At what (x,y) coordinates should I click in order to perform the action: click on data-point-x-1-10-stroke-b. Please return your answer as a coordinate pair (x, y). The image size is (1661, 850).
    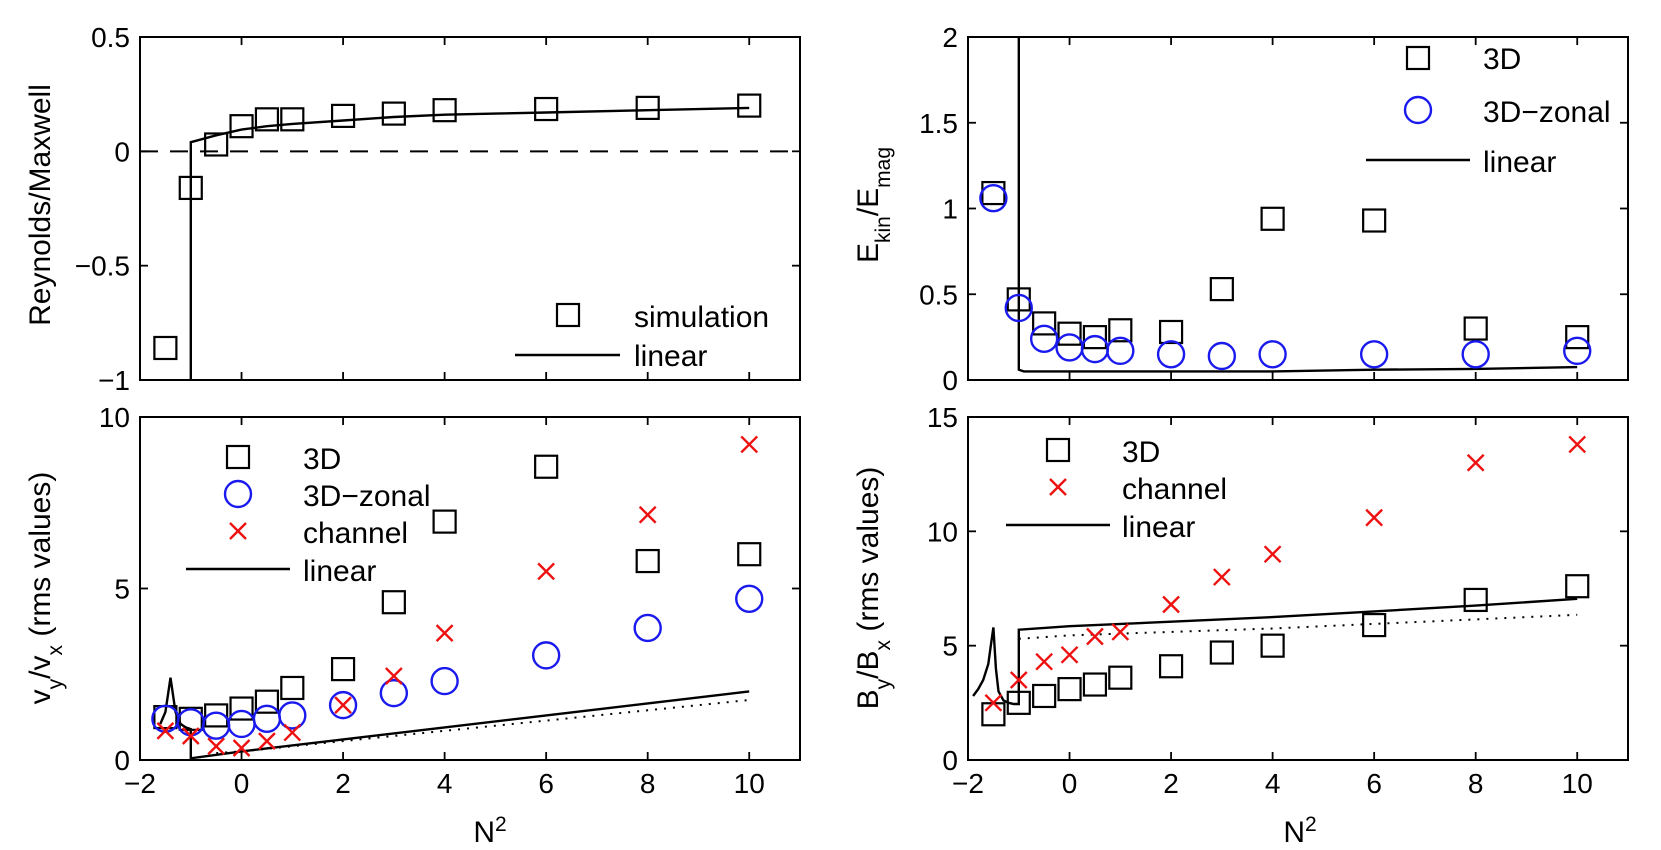
    Looking at the image, I should click on (1475, 462).